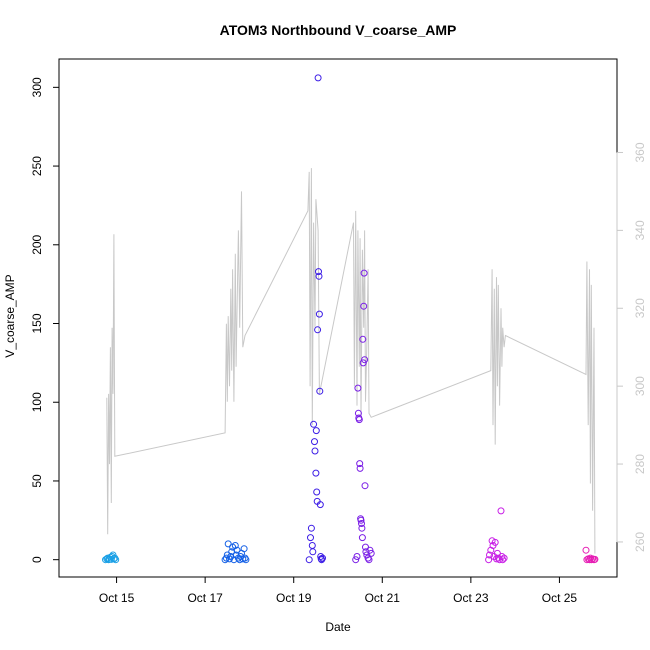 Image resolution: width=650 pixels, height=650 pixels. I want to click on x-tick-label: Oct 19, so click(294, 598).